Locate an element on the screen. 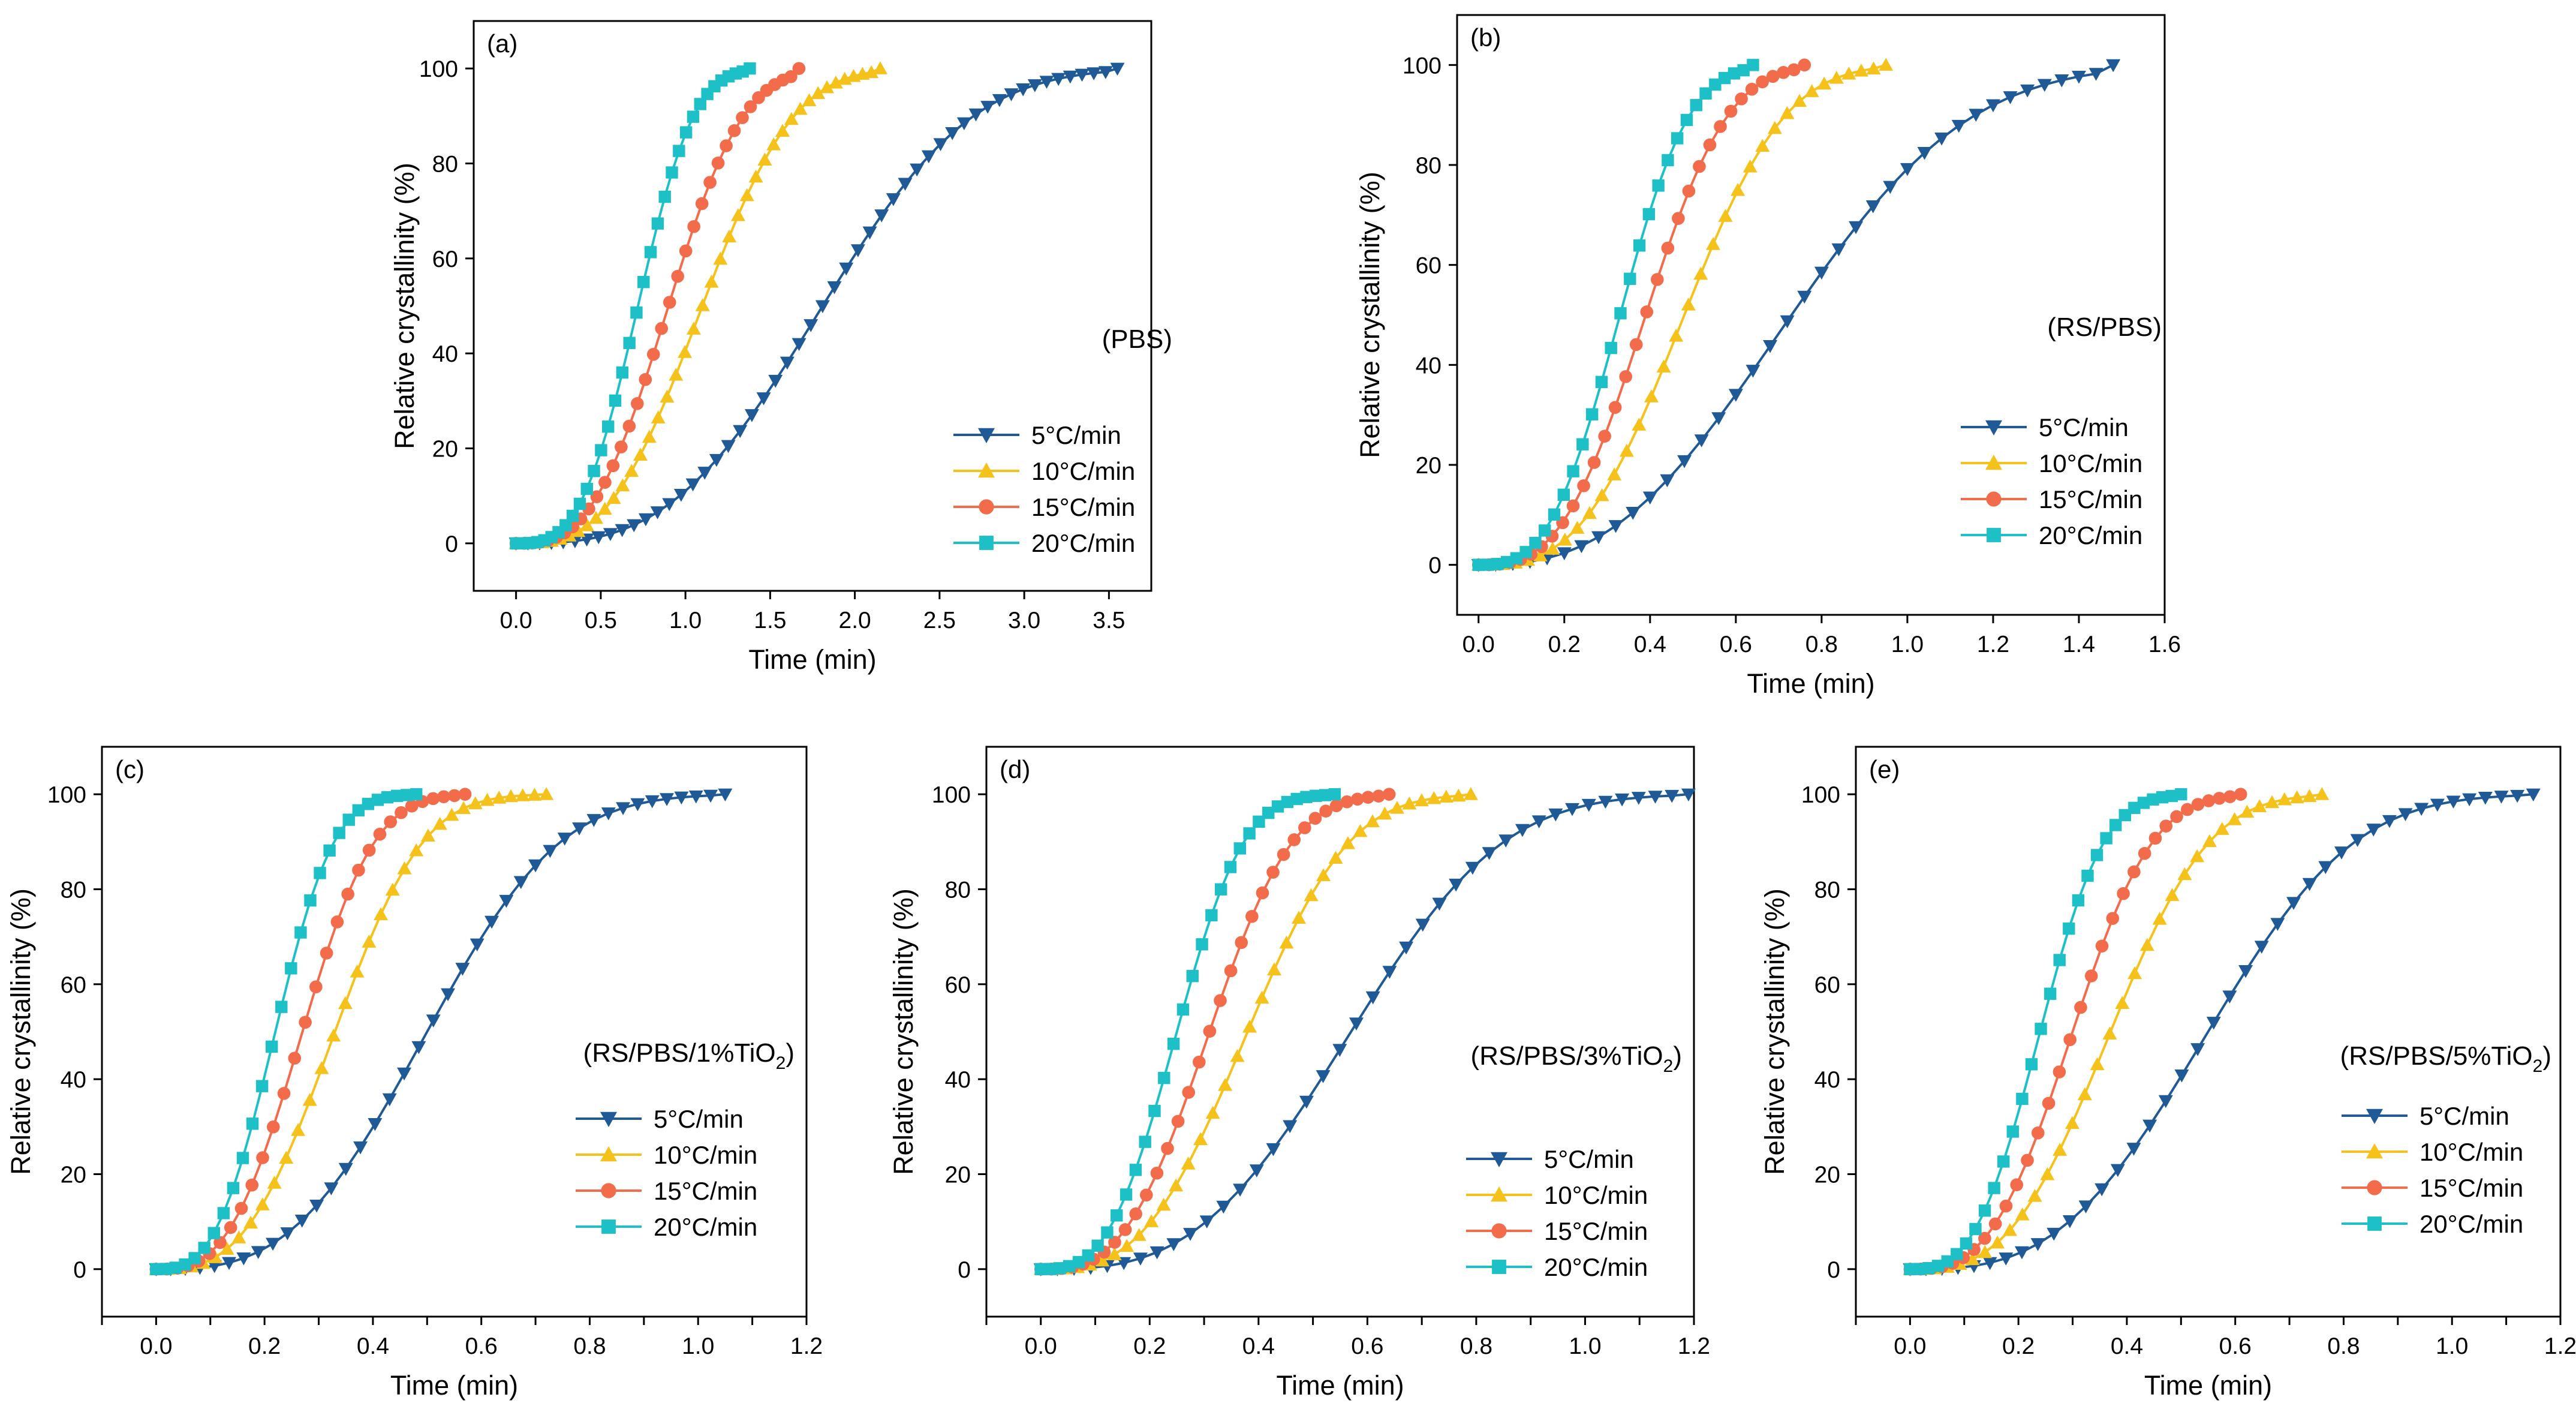  sample-label: (RS/PBS) is located at coordinates (2104, 327).